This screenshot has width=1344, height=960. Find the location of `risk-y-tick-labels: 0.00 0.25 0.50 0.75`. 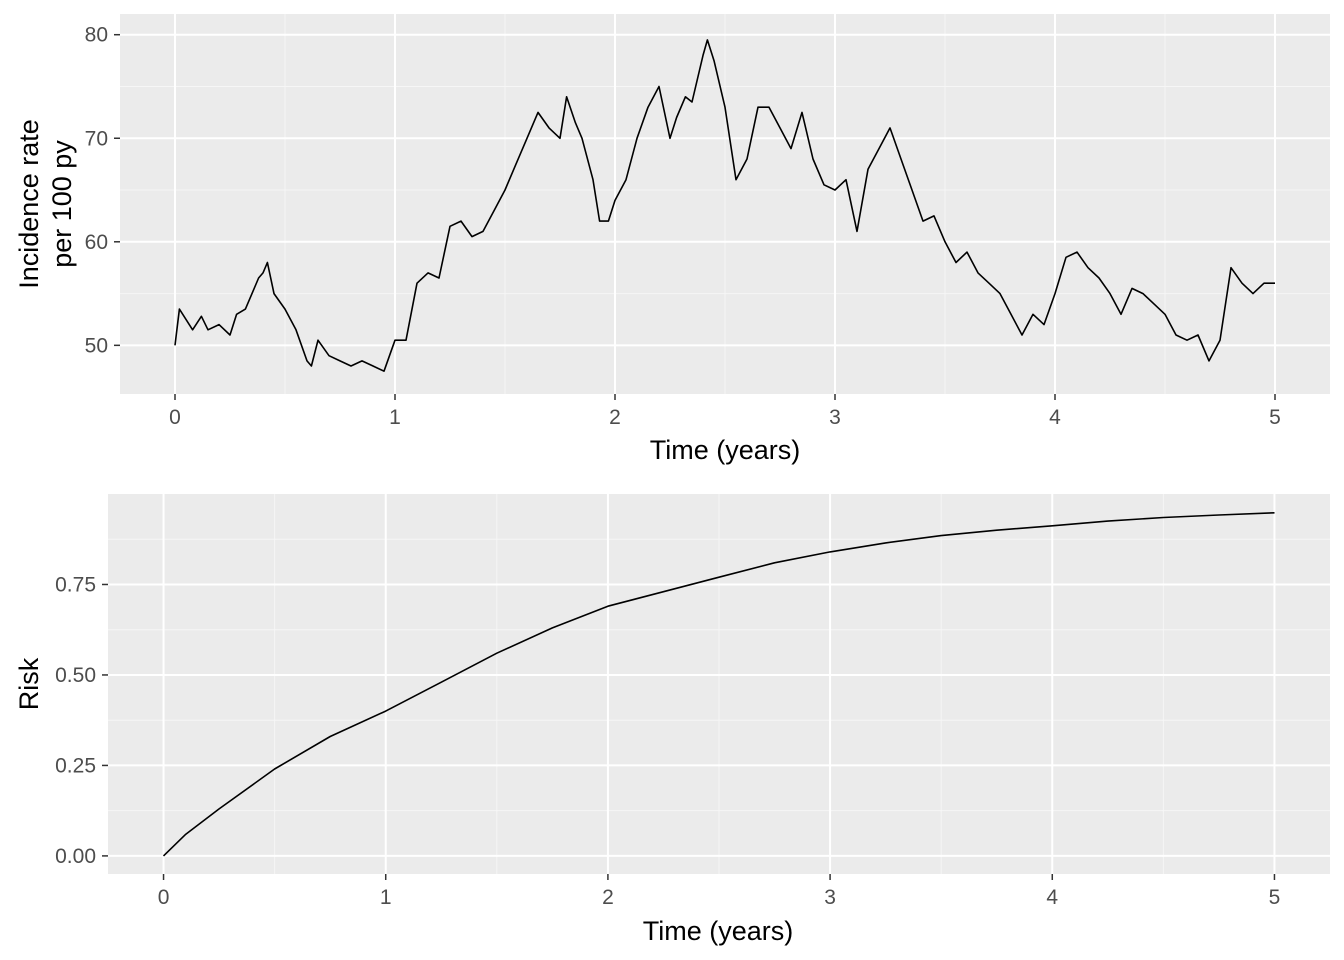

risk-y-tick-labels: 0.00 0.25 0.50 0.75 is located at coordinates (75, 720).